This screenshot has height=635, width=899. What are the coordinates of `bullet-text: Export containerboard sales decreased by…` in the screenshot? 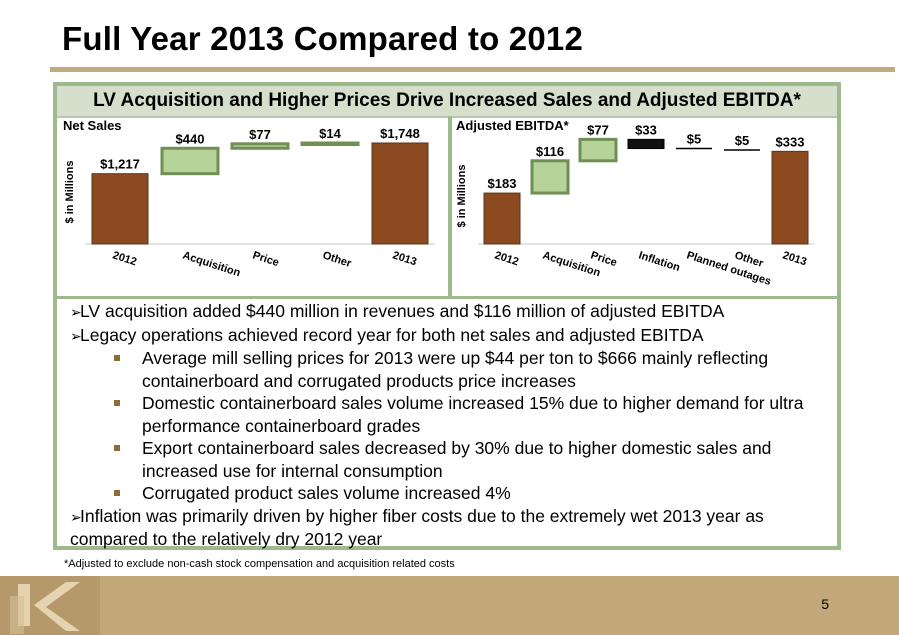 It's located at (457, 459).